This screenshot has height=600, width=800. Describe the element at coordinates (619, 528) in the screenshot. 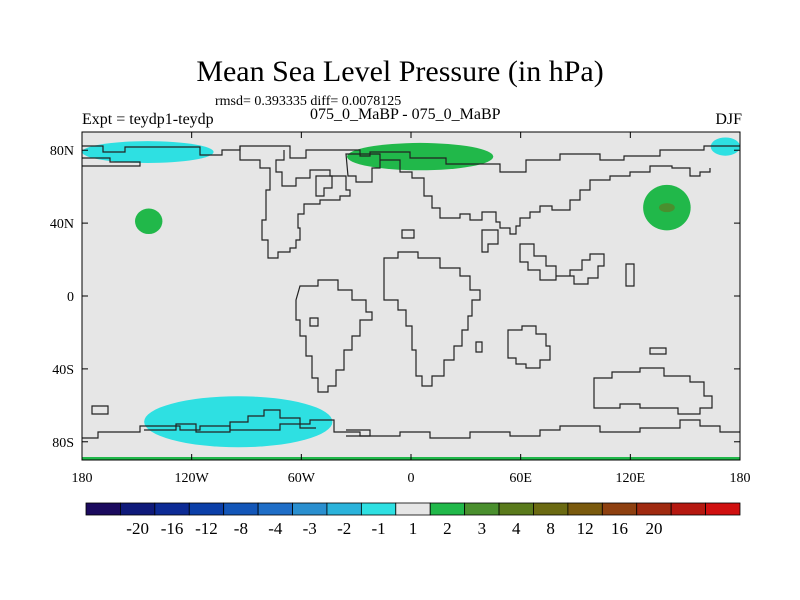

I see `colorbar-label: 16` at that location.